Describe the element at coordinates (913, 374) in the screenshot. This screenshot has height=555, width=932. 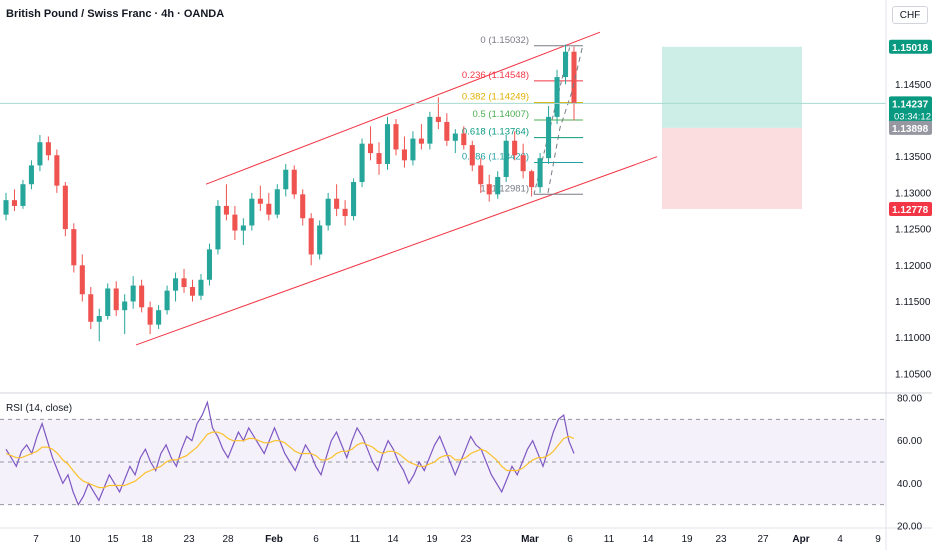
I see `price-tick-label: 1.10500` at that location.